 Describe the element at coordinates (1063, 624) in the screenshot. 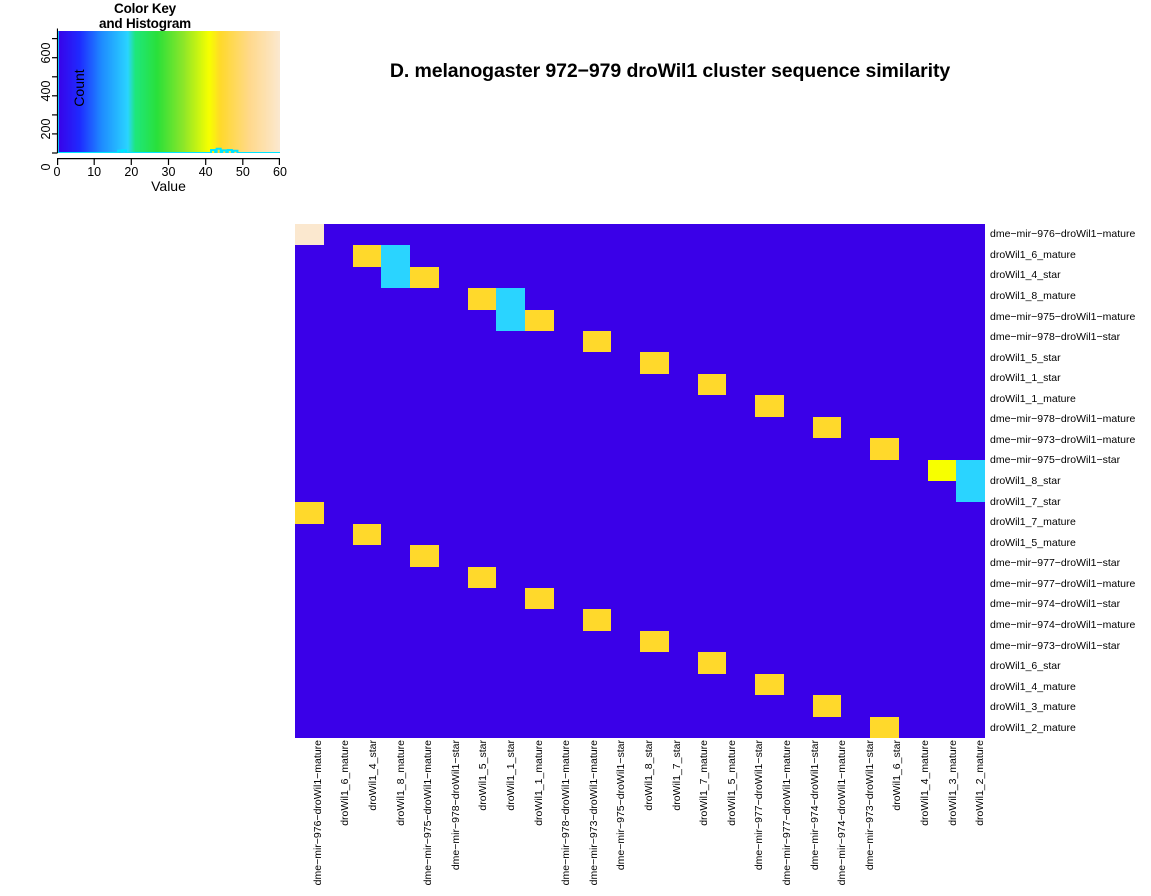

I see `heatmap-row-label: dme−mir−974−droWil1−mature` at that location.